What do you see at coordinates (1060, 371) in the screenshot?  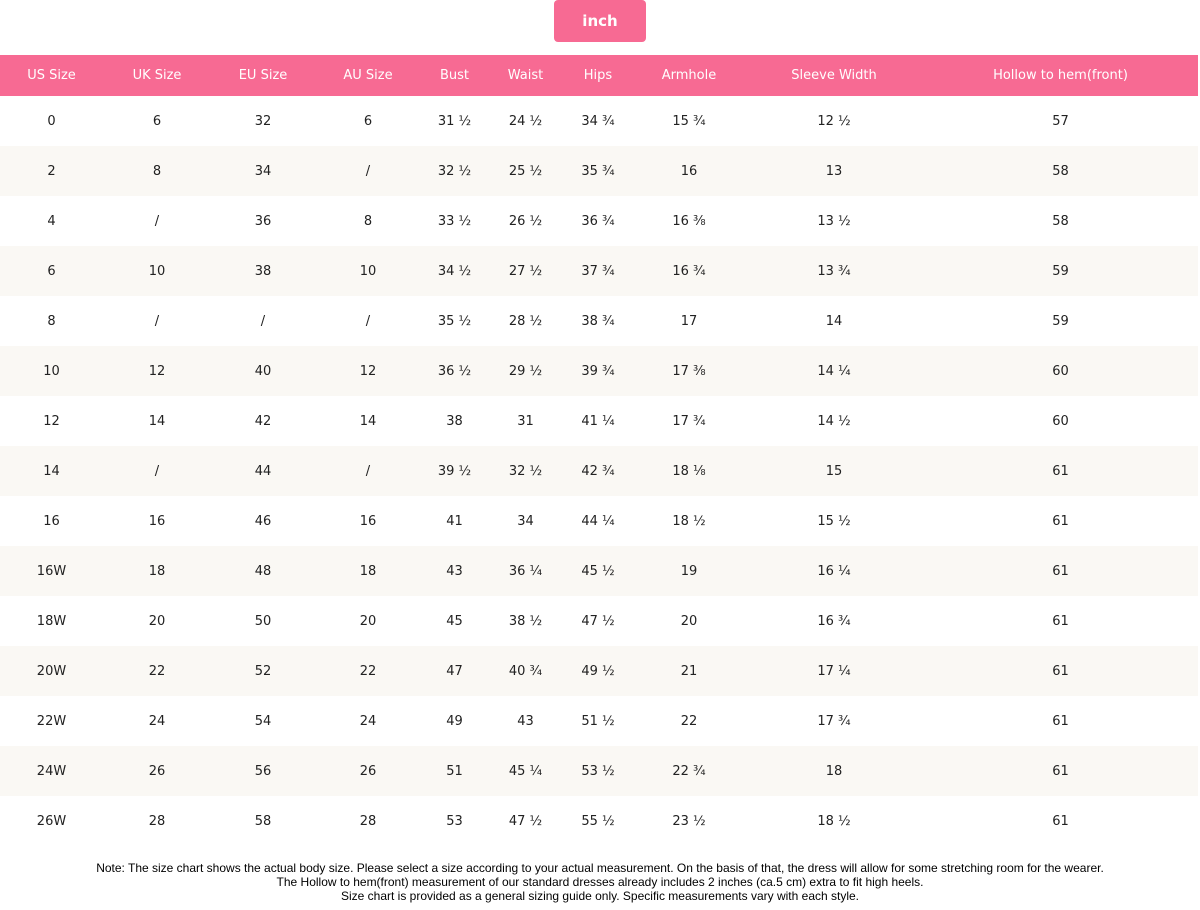 I see `table-cell: 60` at bounding box center [1060, 371].